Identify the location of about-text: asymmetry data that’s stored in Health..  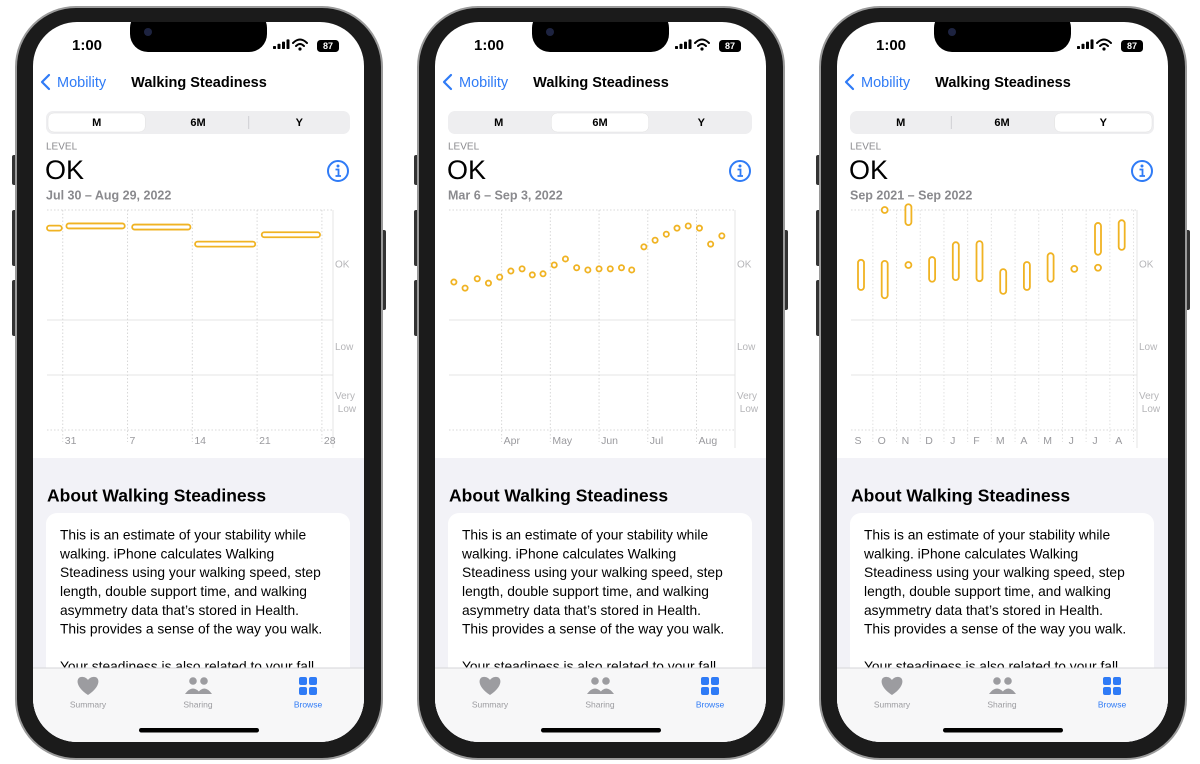
(983, 610).